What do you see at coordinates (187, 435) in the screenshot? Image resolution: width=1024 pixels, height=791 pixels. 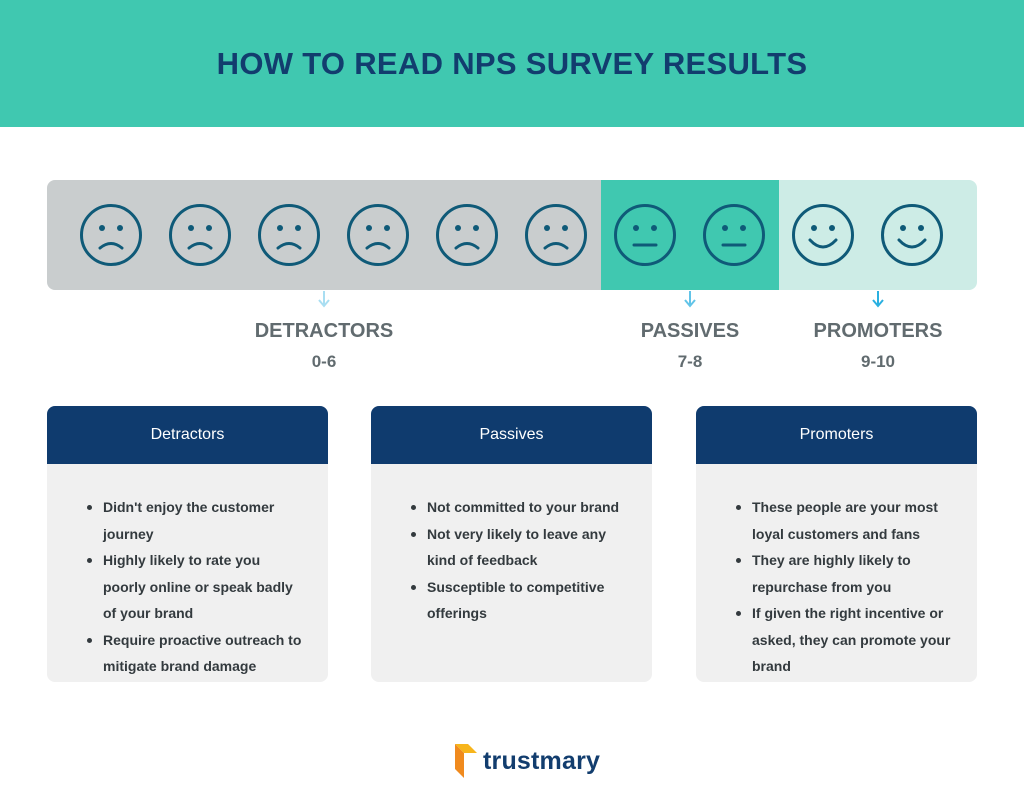 I see `detractors-card-title: Detractors` at bounding box center [187, 435].